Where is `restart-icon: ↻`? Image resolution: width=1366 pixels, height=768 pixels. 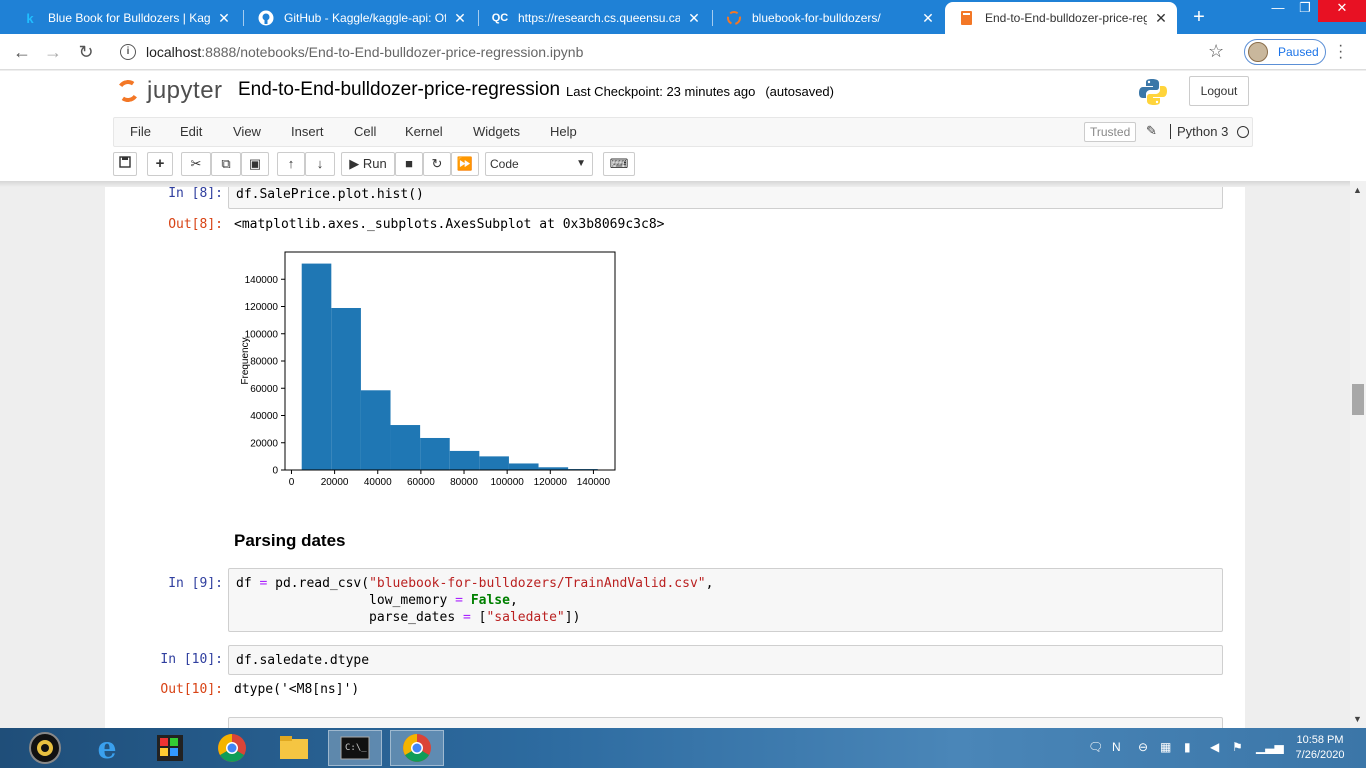 restart-icon: ↻ is located at coordinates (437, 164).